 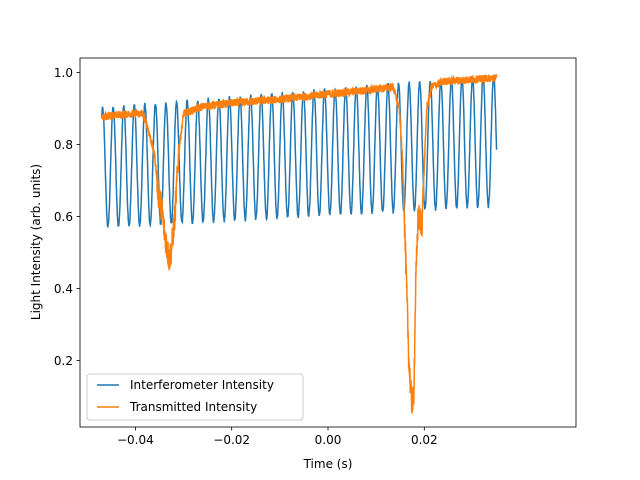 What do you see at coordinates (36, 242) in the screenshot?
I see `y-axis-label: Light Intensity (arb. units)` at bounding box center [36, 242].